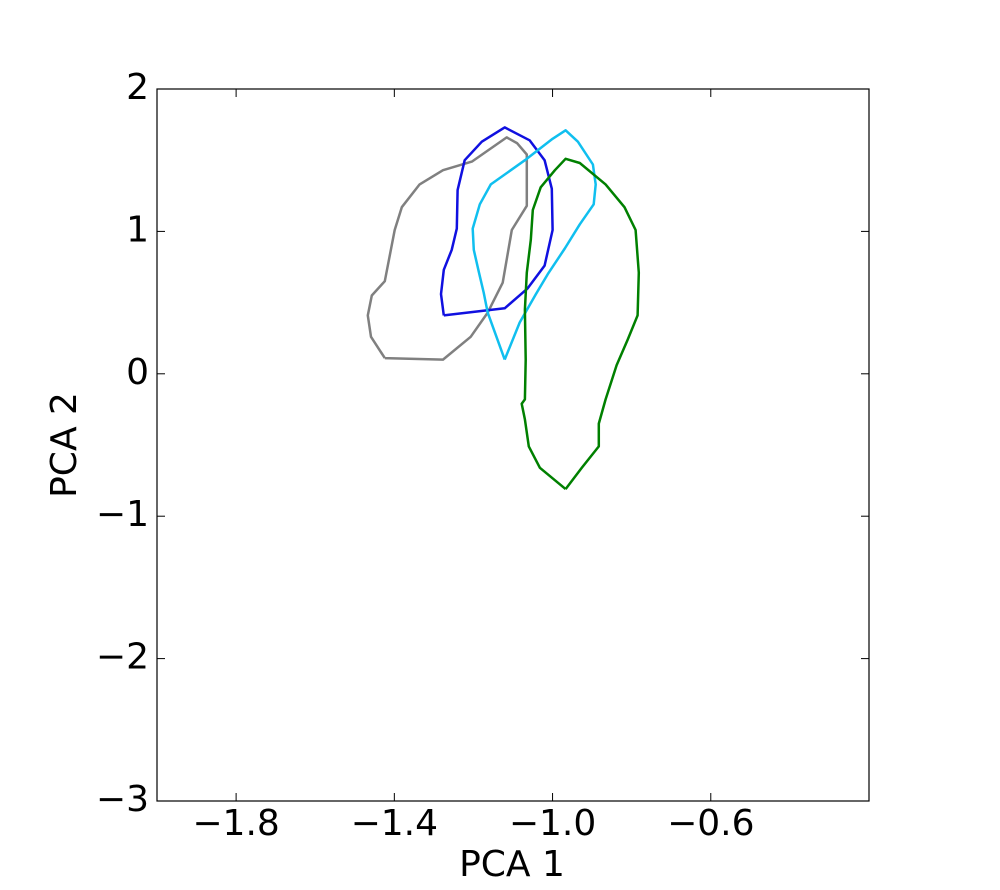  What do you see at coordinates (122, 799) in the screenshot?
I see `y-tick-label: −3` at bounding box center [122, 799].